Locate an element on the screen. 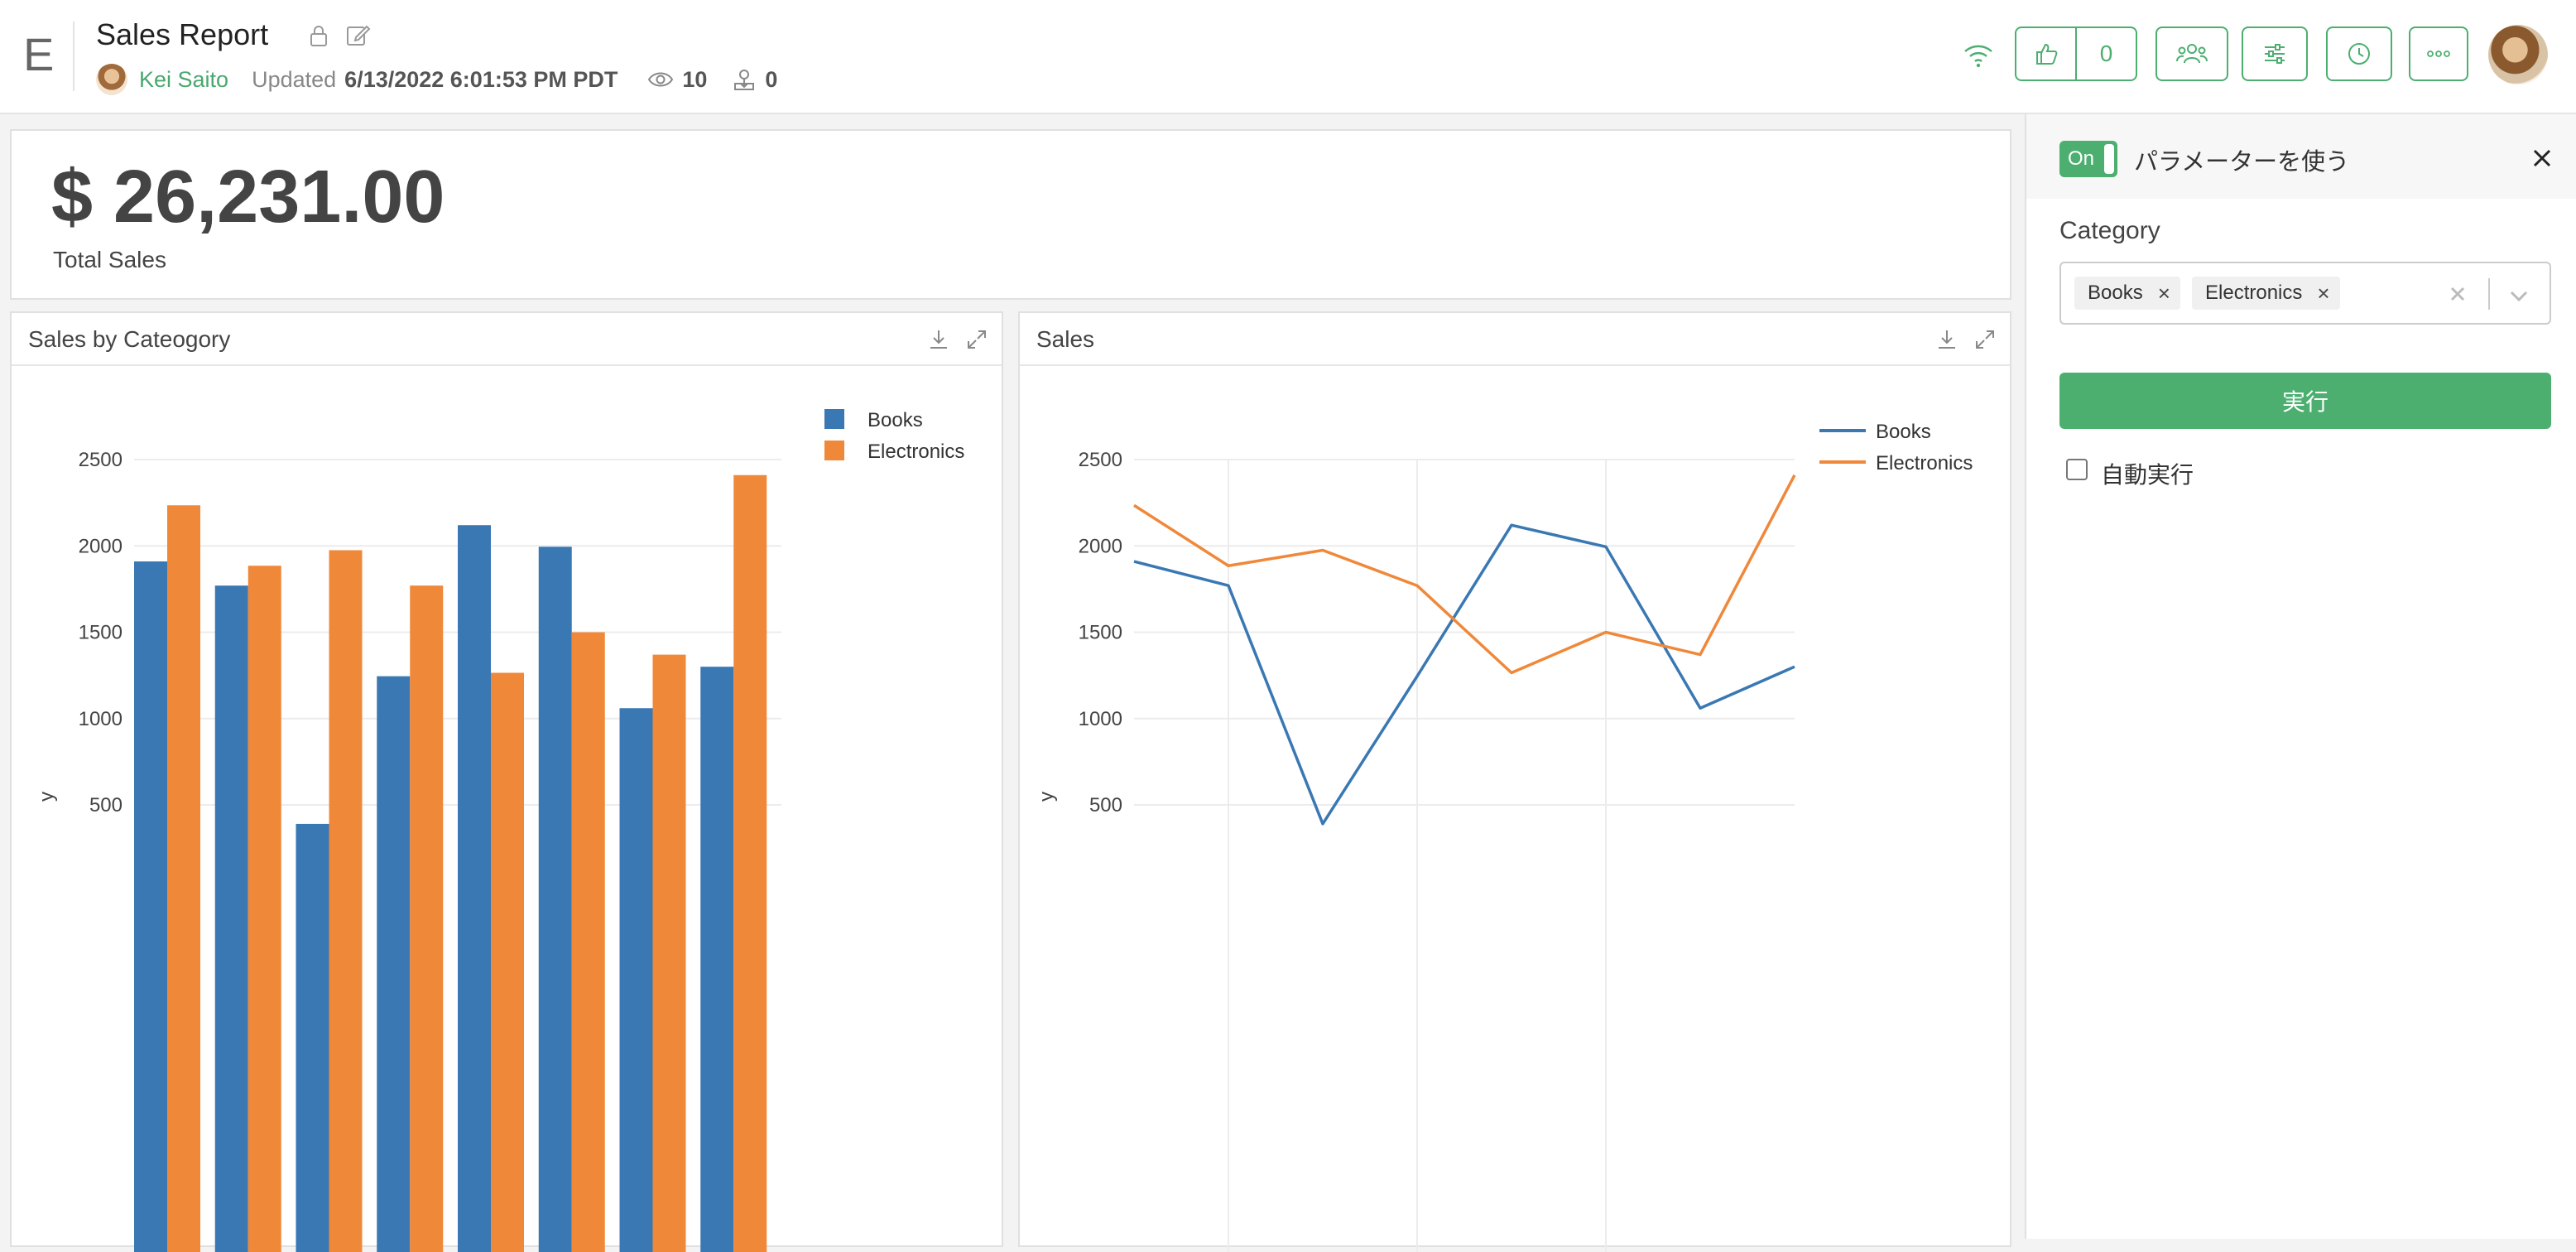 This screenshot has width=2576, height=1252. category-chip-electronics: Electronics × is located at coordinates (2266, 293).